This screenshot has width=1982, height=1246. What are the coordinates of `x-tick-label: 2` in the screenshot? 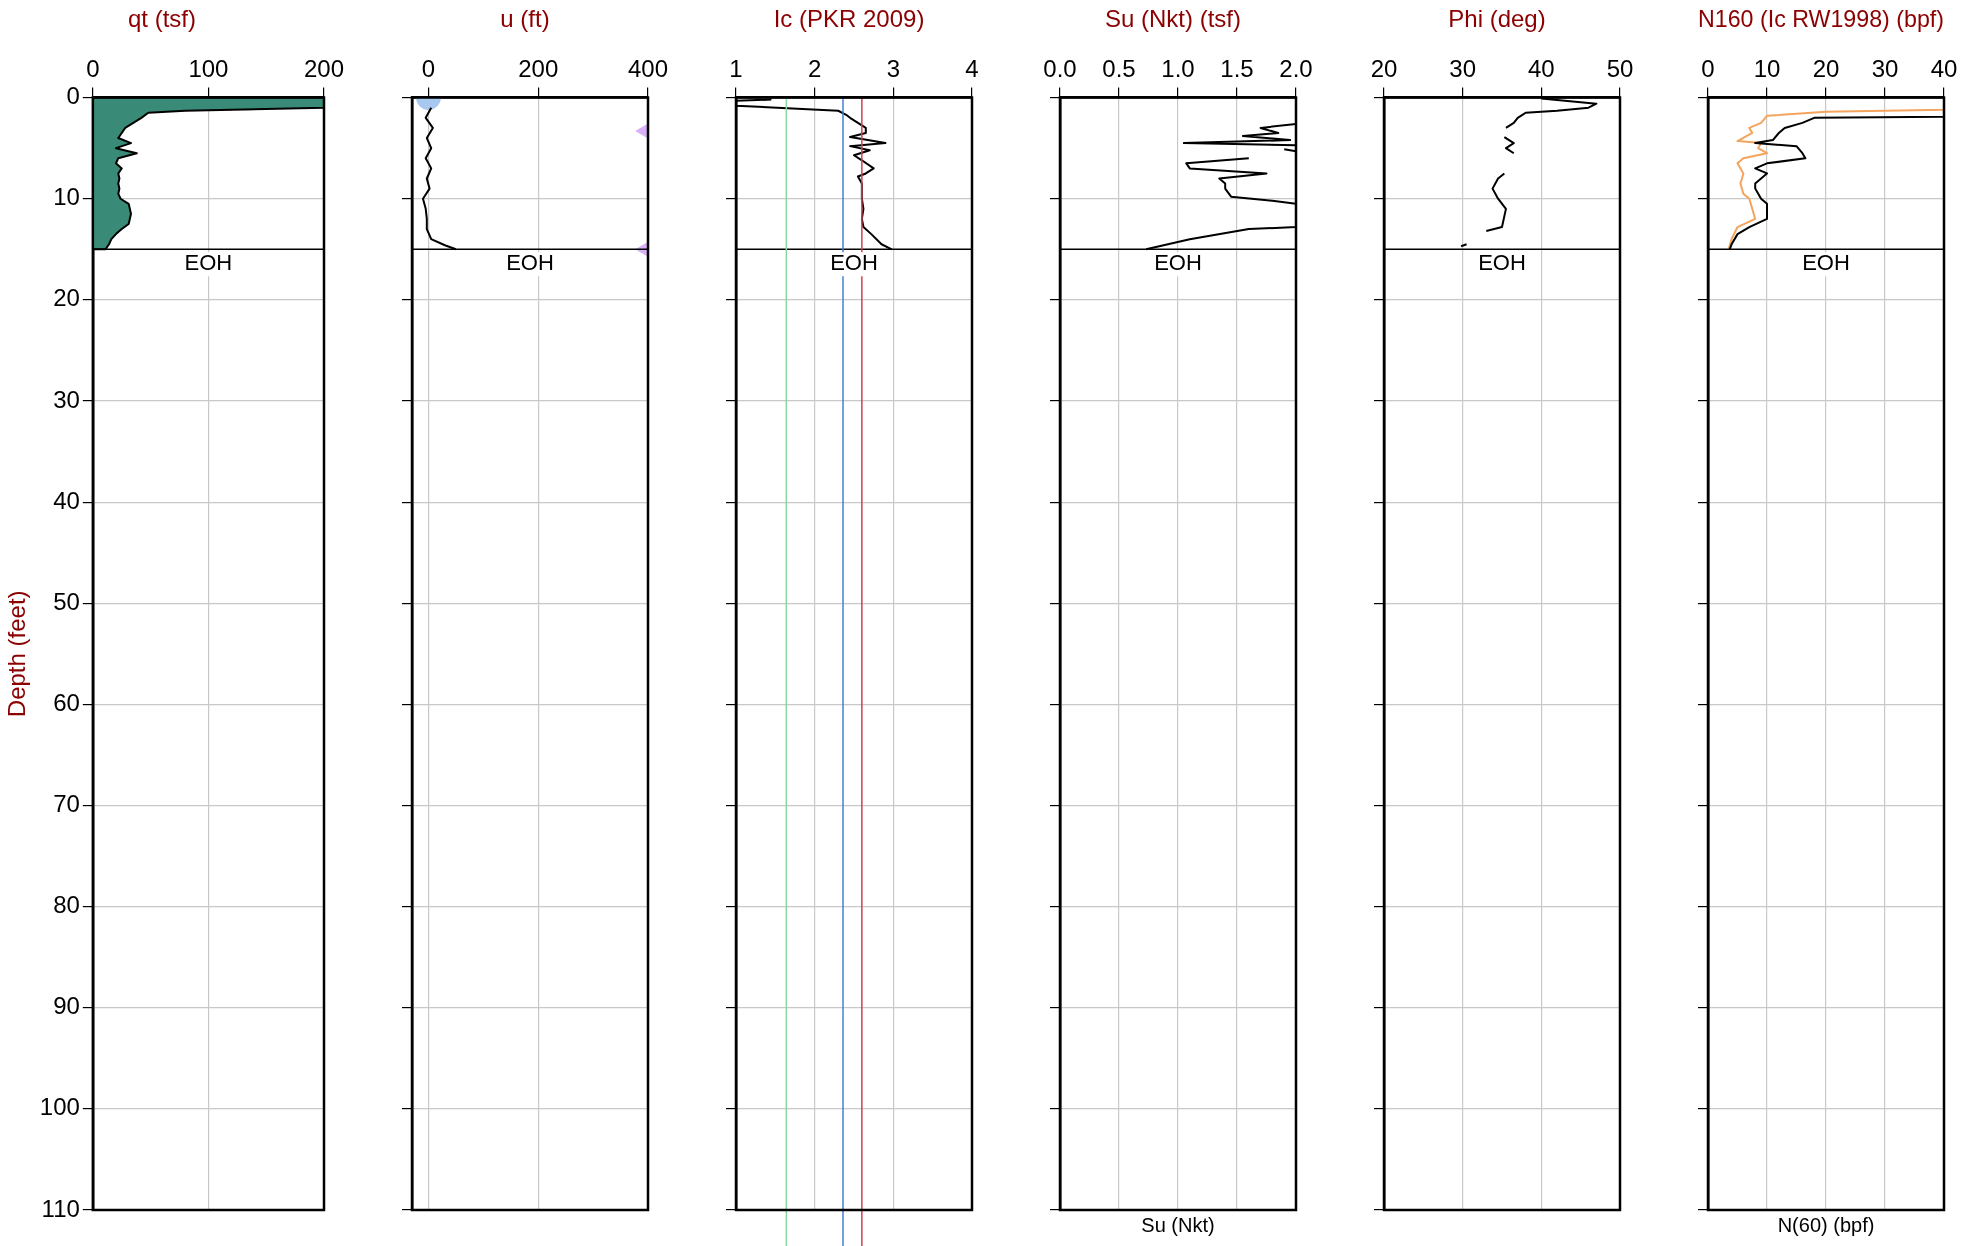 It's located at (814, 68).